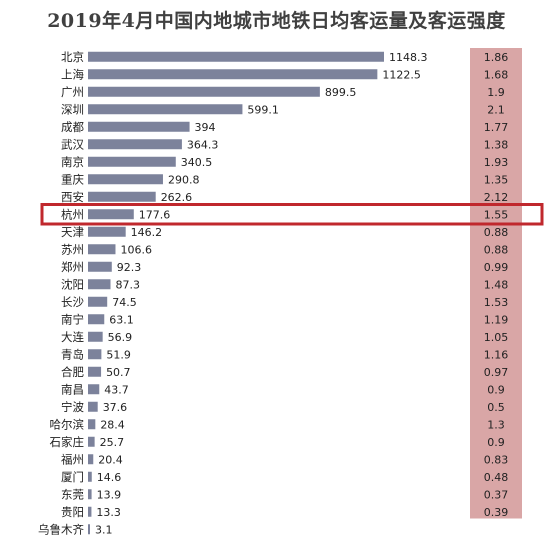  Describe the element at coordinates (276, 21) in the screenshot. I see `chart-title: 2019年4月中国内地城市地铁日均客运量及客运强度` at that location.